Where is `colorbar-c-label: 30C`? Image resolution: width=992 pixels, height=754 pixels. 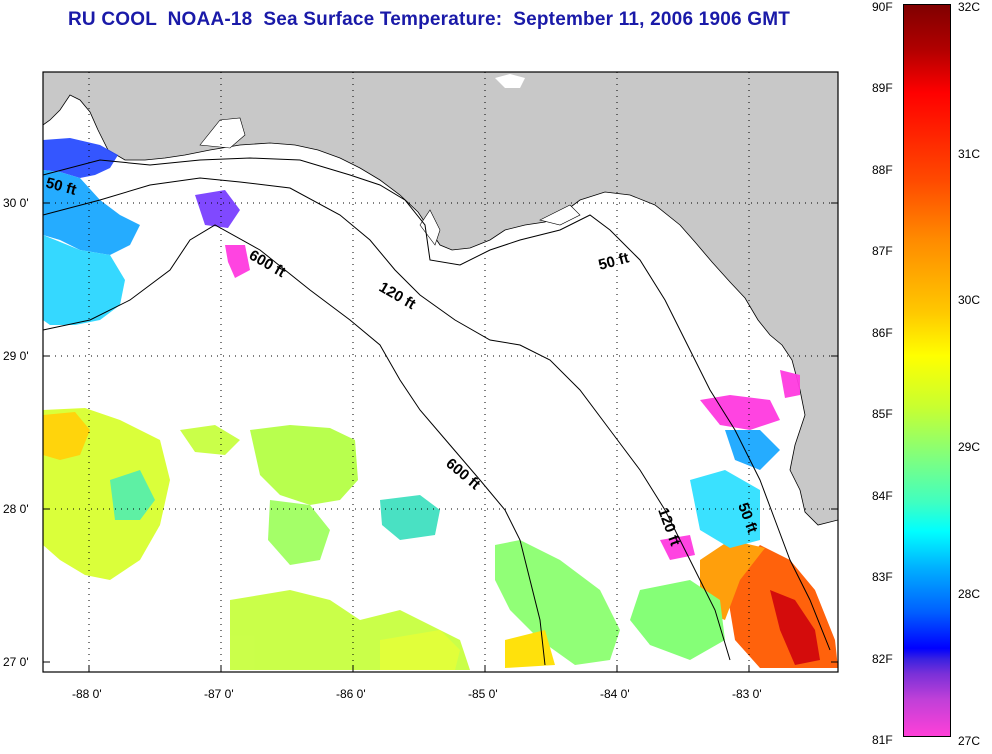
colorbar-c-label: 30C is located at coordinates (969, 300).